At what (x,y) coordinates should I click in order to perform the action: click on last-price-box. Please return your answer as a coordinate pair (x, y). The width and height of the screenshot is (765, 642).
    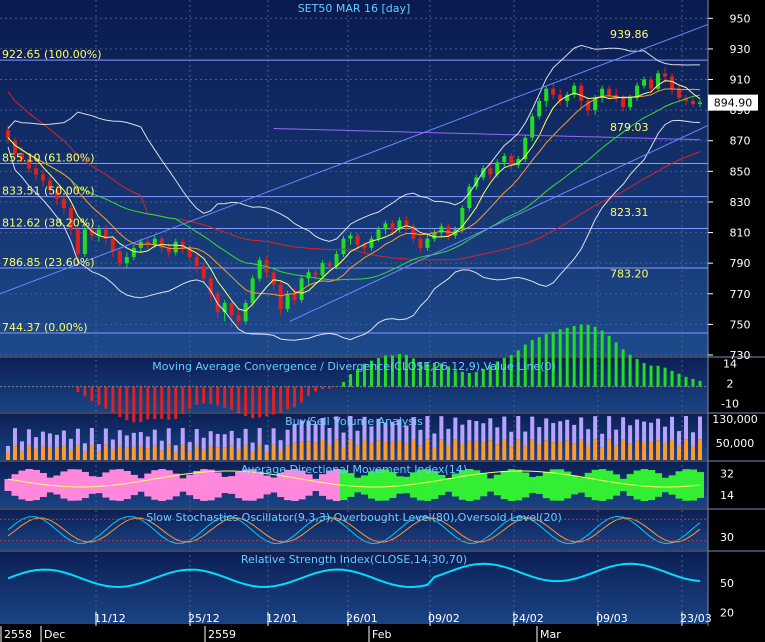
    Looking at the image, I should click on (733, 102).